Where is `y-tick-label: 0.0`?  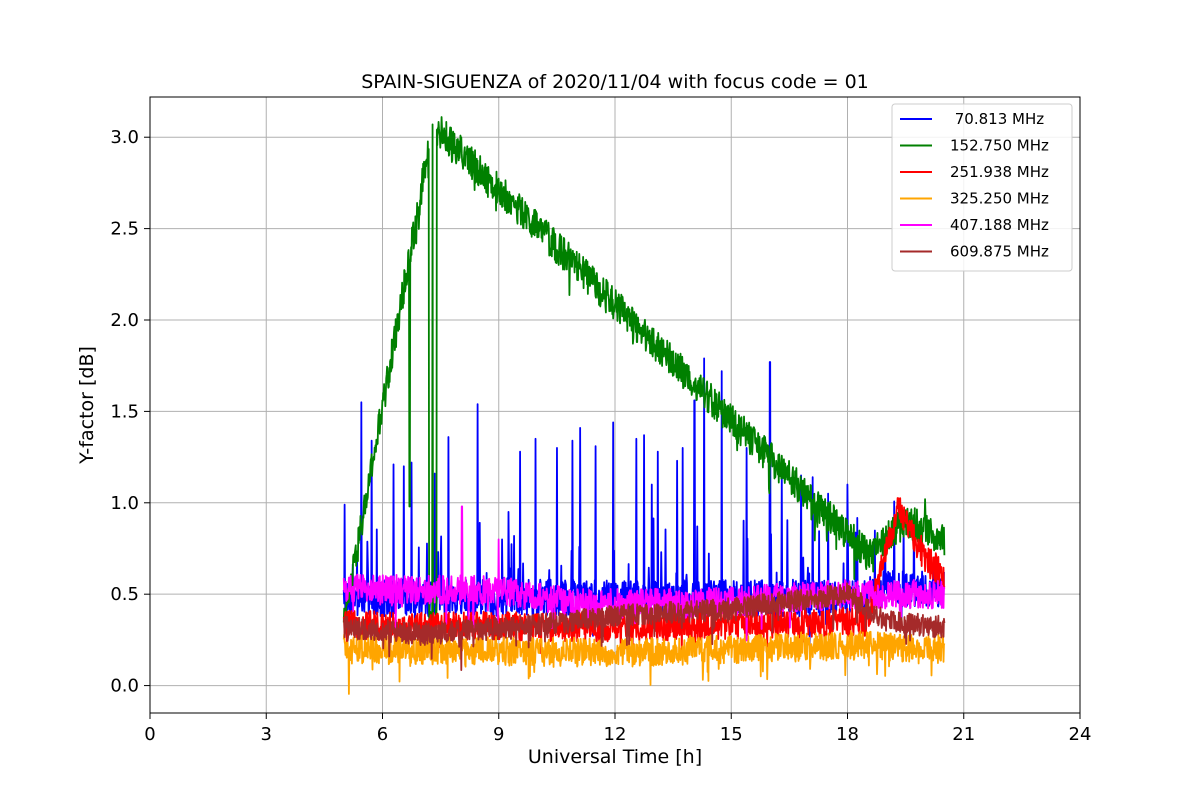
y-tick-label: 0.0 is located at coordinates (124, 686).